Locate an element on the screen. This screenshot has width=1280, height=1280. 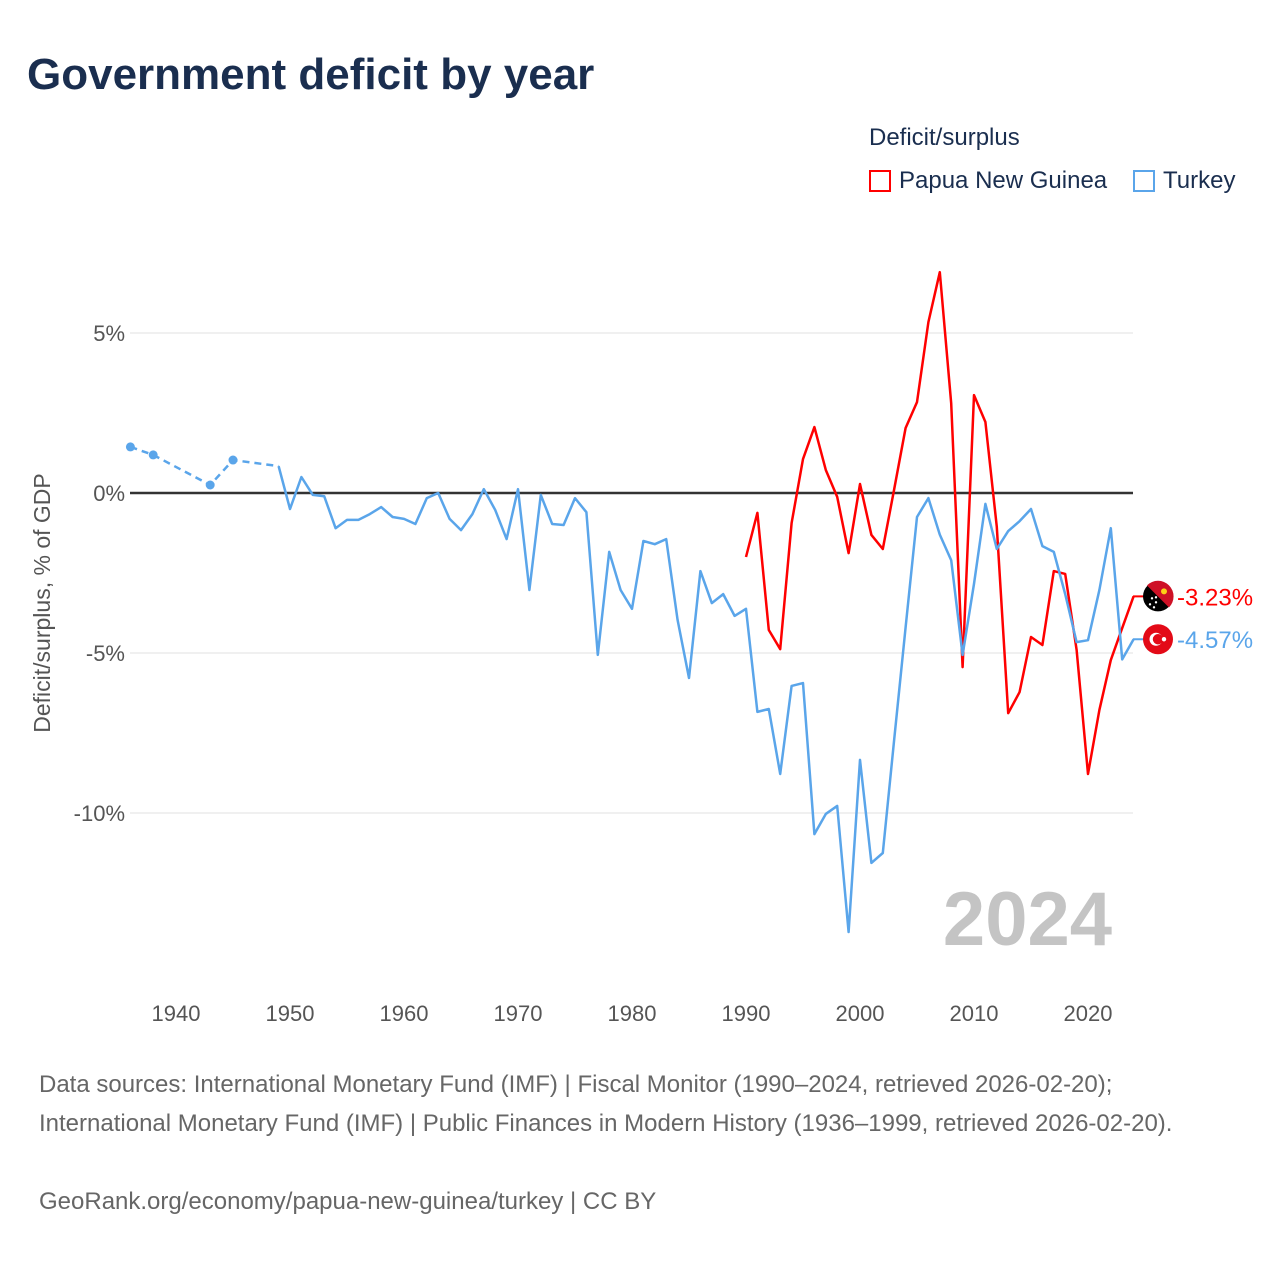
series-papua-new-guinea-line is located at coordinates (939, 523).